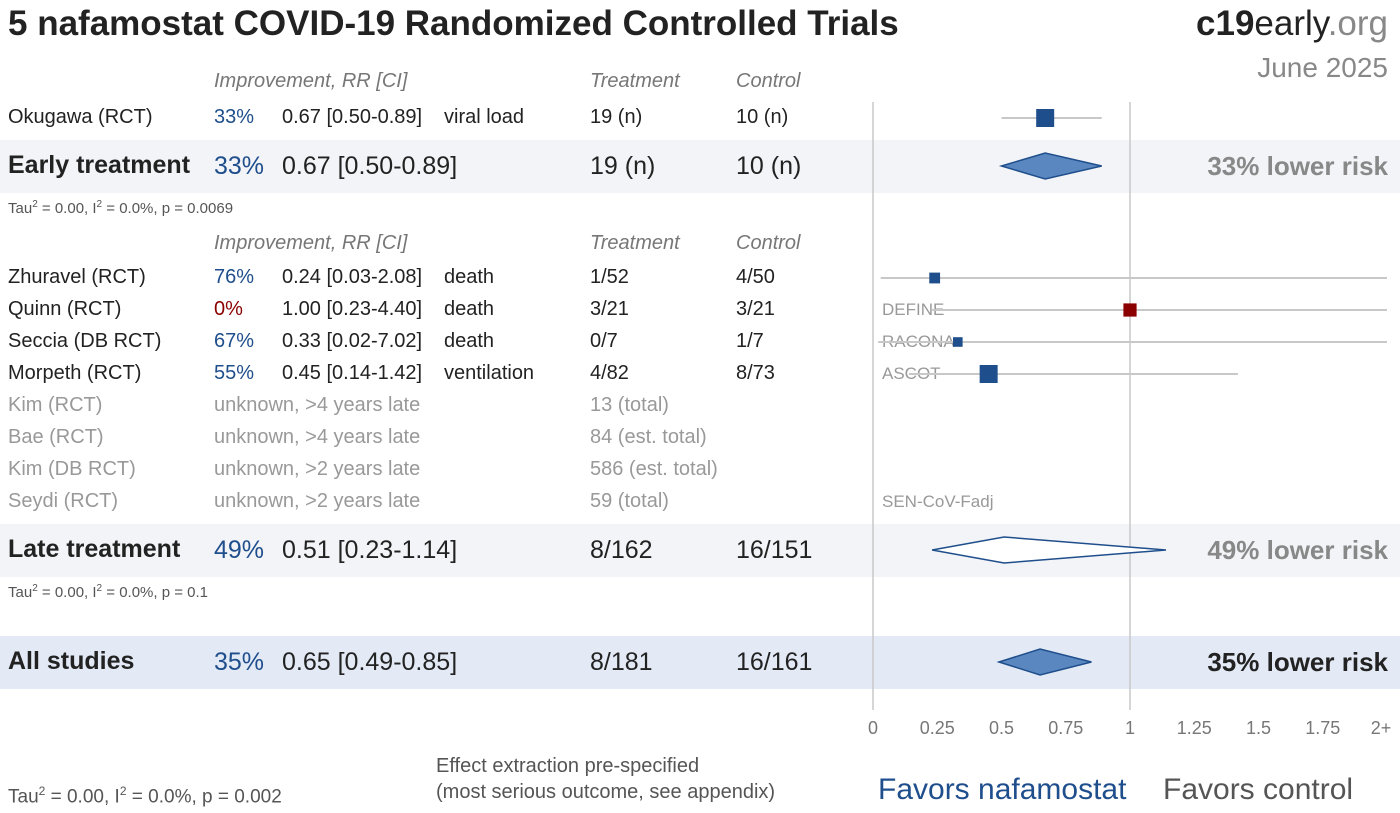 This screenshot has height=813, width=1400. What do you see at coordinates (234, 277) in the screenshot?
I see `study-improvement: 76%` at bounding box center [234, 277].